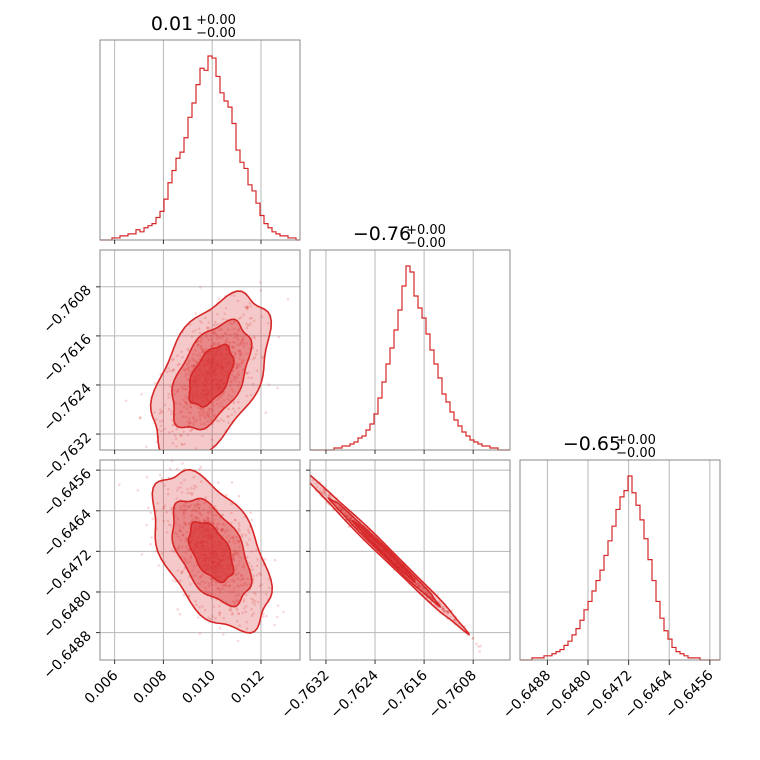 Image resolution: width=760 pixels, height=760 pixels. I want to click on scatter-panel-2: −0.7632−0.7624−0.7616−0.7608, so click(395, 590).